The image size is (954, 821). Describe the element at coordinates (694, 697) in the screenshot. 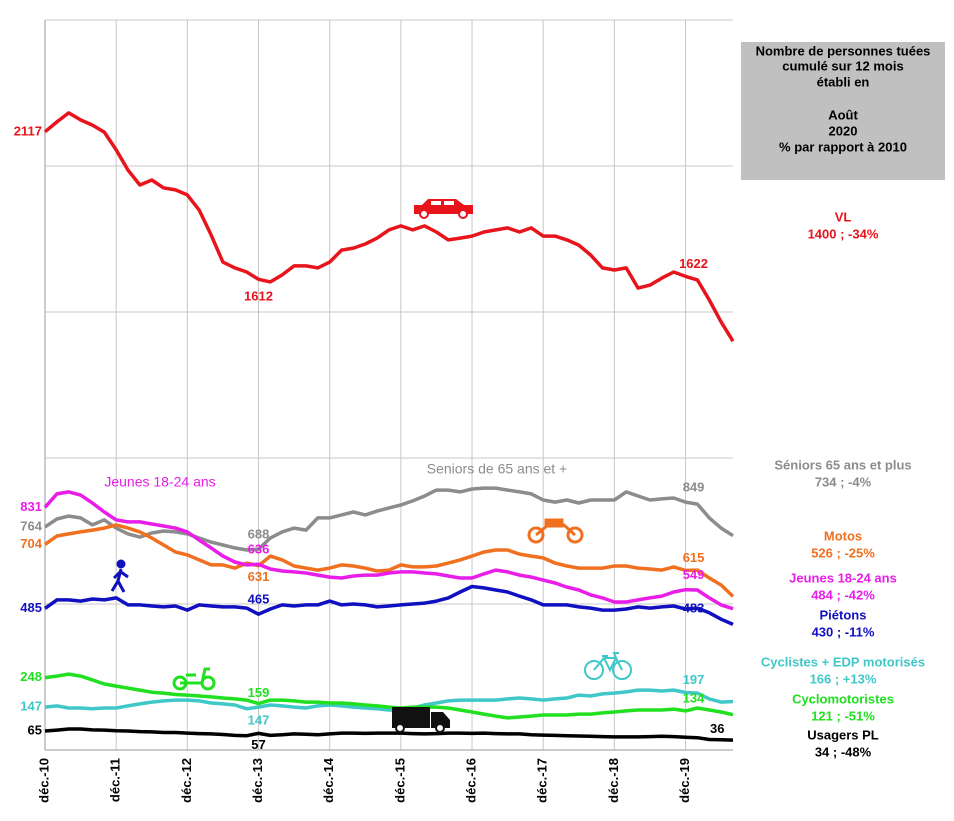

I see `data-label: 134` at that location.